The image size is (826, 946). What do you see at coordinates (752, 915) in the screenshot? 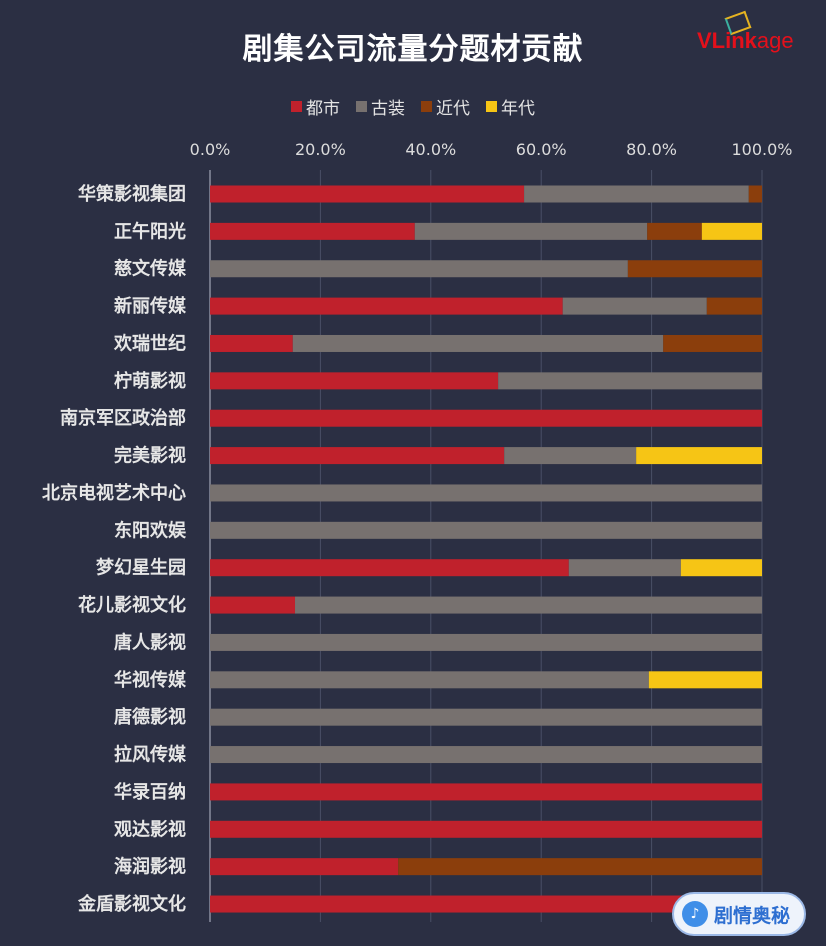
I see `watermark-text: 剧情奥秘` at bounding box center [752, 915].